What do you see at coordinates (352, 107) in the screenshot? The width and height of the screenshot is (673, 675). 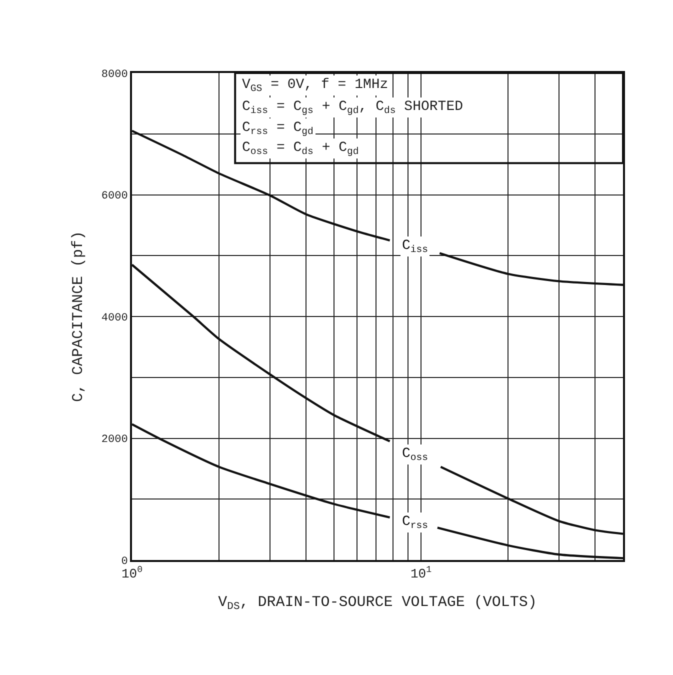 I see `text: C$_{iss}$ = C$_{gs}$ + C$_{gd}$, C$_{ds}$ SHORTED` at bounding box center [352, 107].